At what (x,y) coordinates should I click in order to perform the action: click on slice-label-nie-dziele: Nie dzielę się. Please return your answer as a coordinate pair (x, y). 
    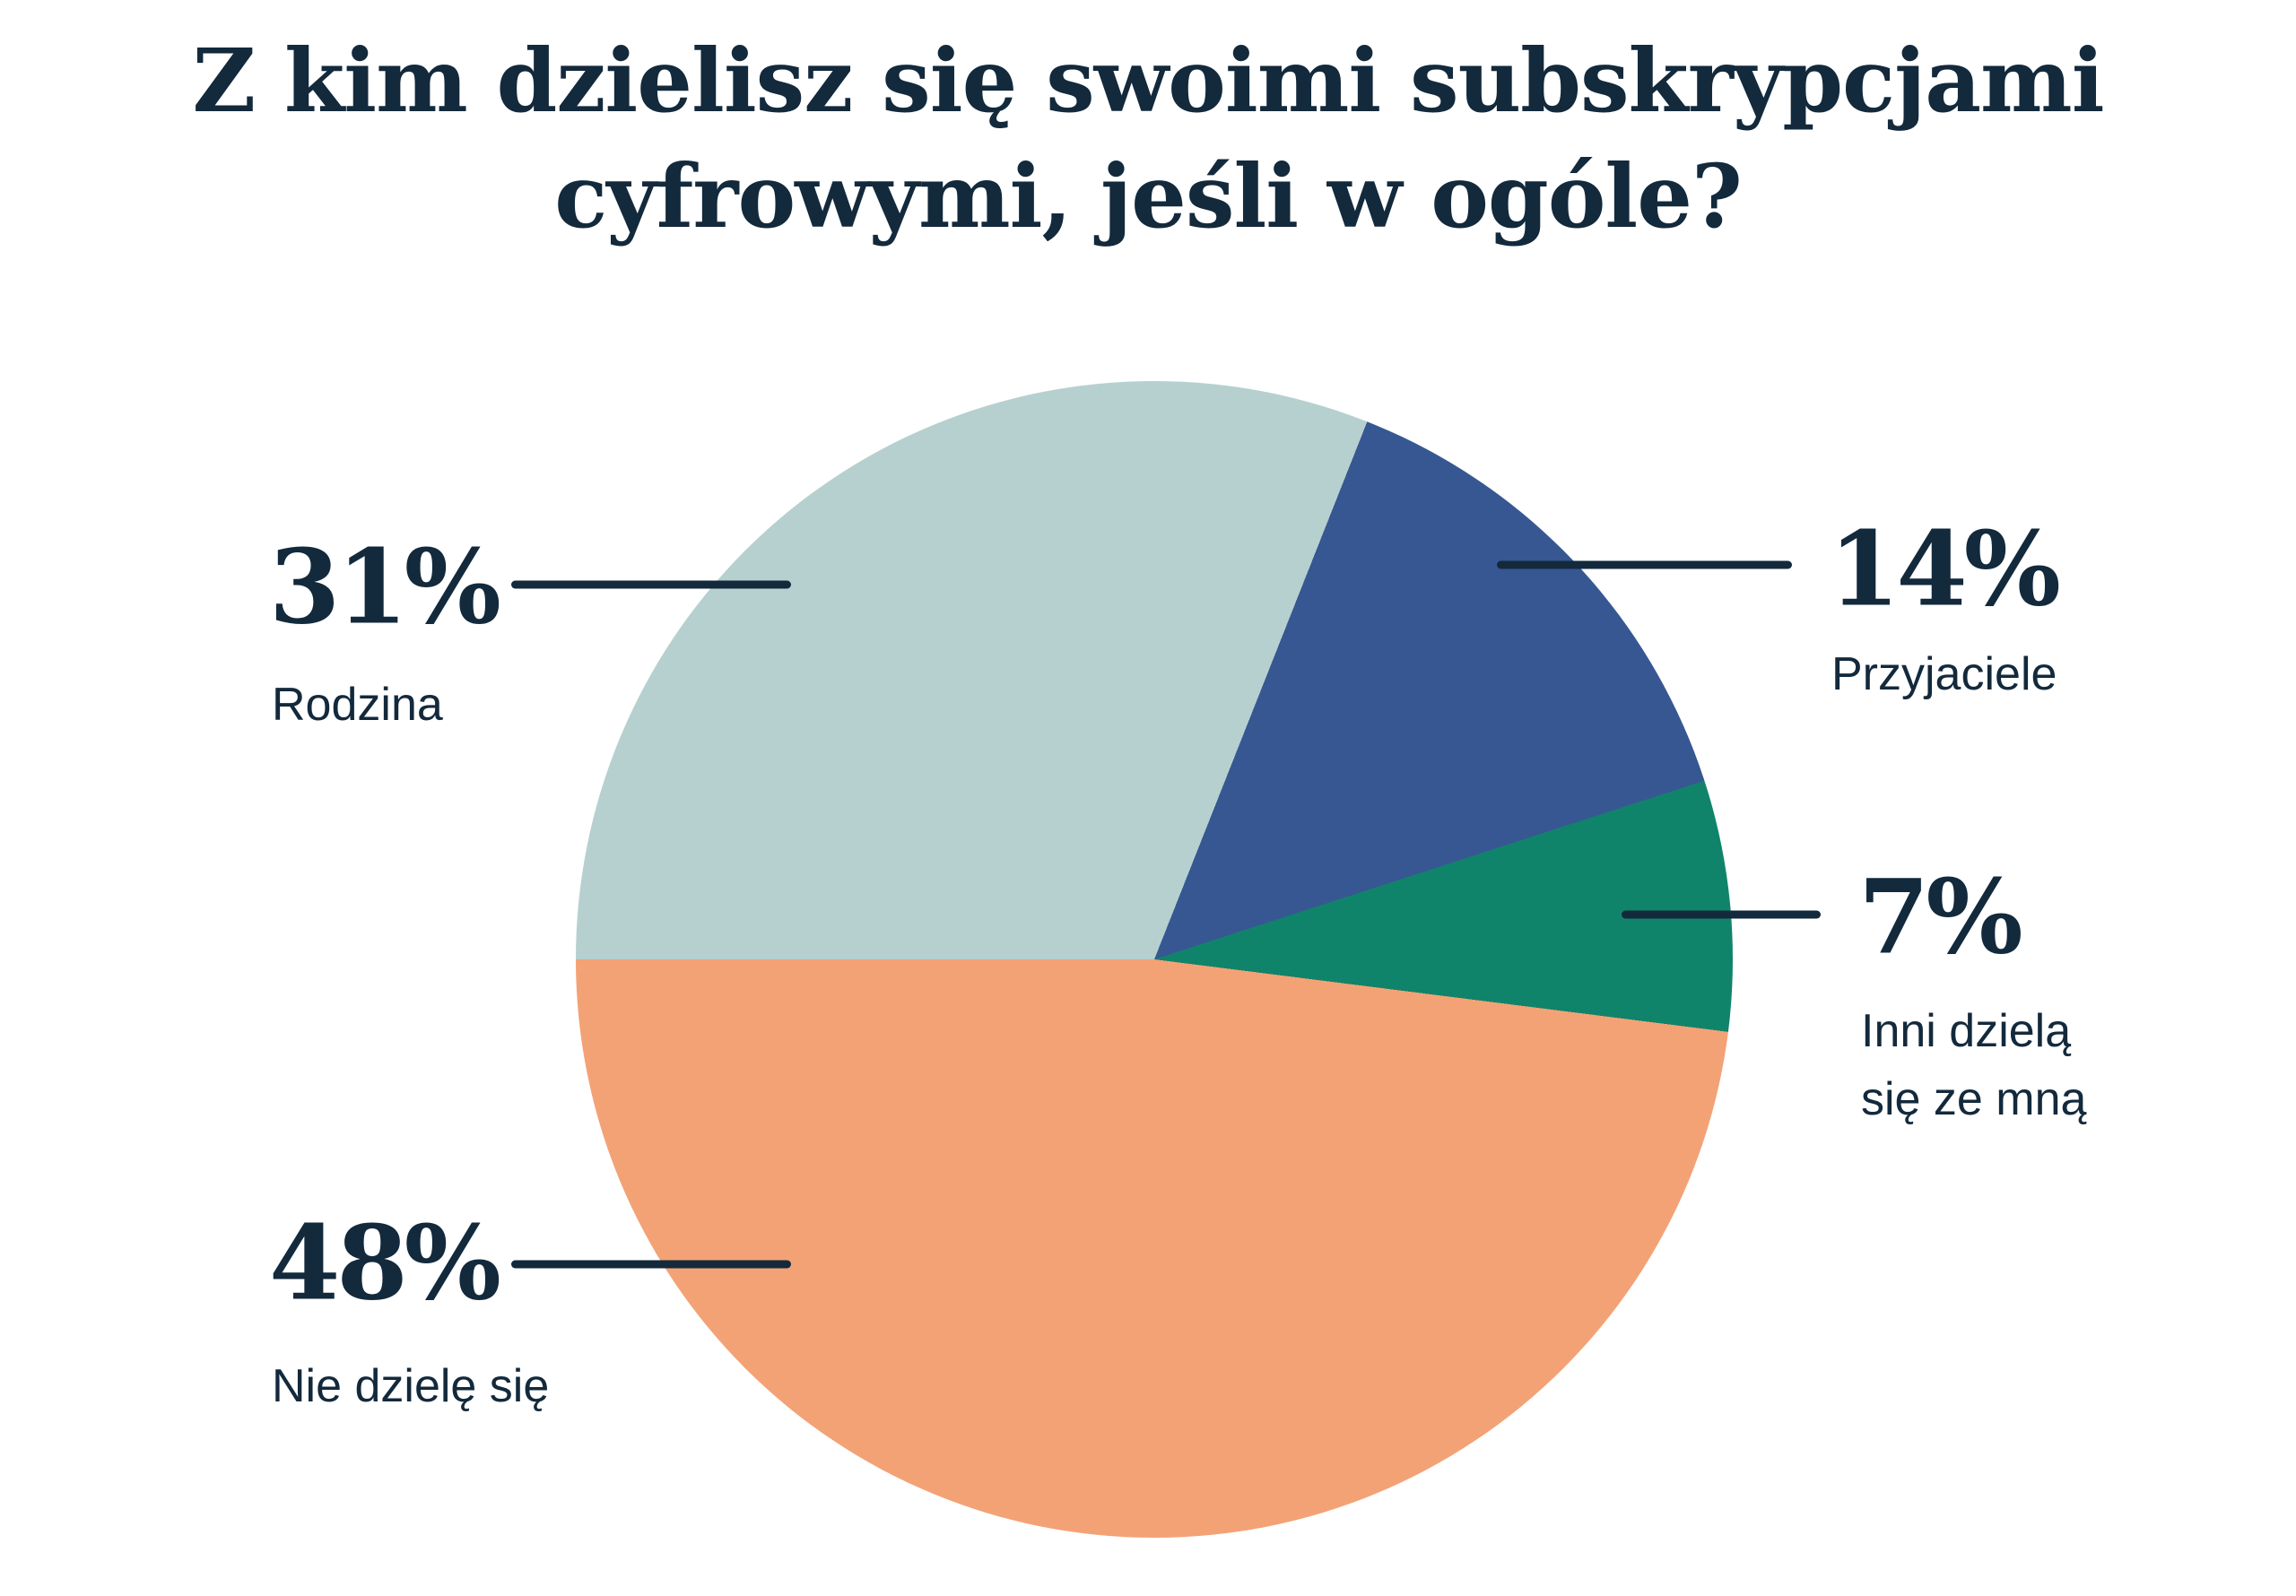
    Looking at the image, I should click on (410, 1386).